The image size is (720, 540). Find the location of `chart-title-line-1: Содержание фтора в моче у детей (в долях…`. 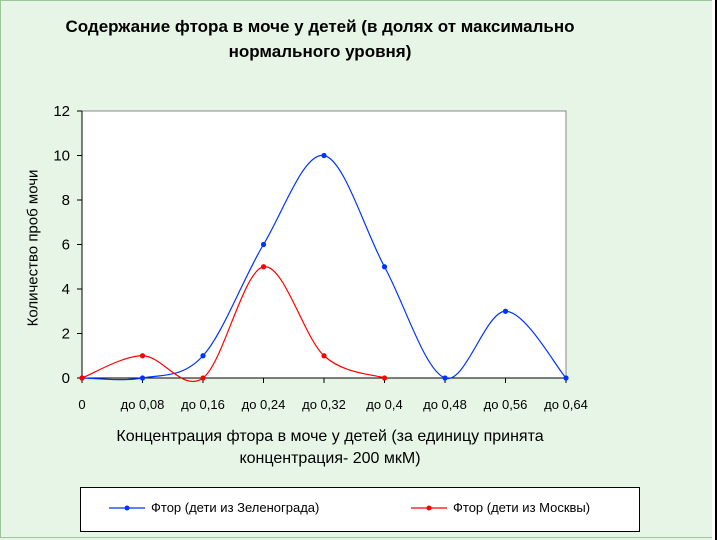

chart-title-line-1: Содержание фтора в моче у детей (в долях… is located at coordinates (320, 26).